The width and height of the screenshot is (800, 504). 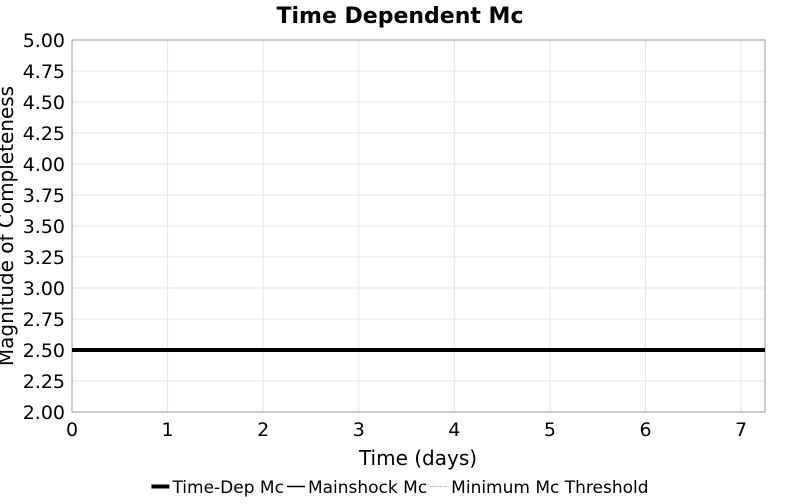 I want to click on x-tick-label: 0, so click(x=72, y=430).